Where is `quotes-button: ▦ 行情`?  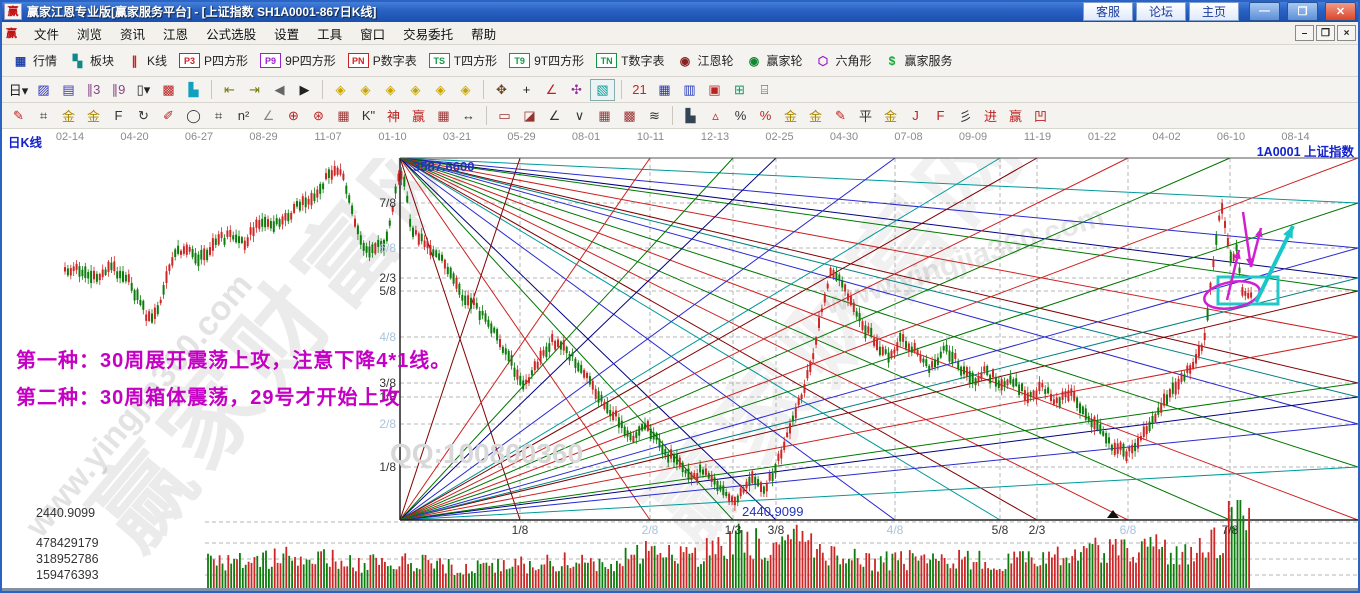 quotes-button: ▦ 行情 is located at coordinates (34, 61).